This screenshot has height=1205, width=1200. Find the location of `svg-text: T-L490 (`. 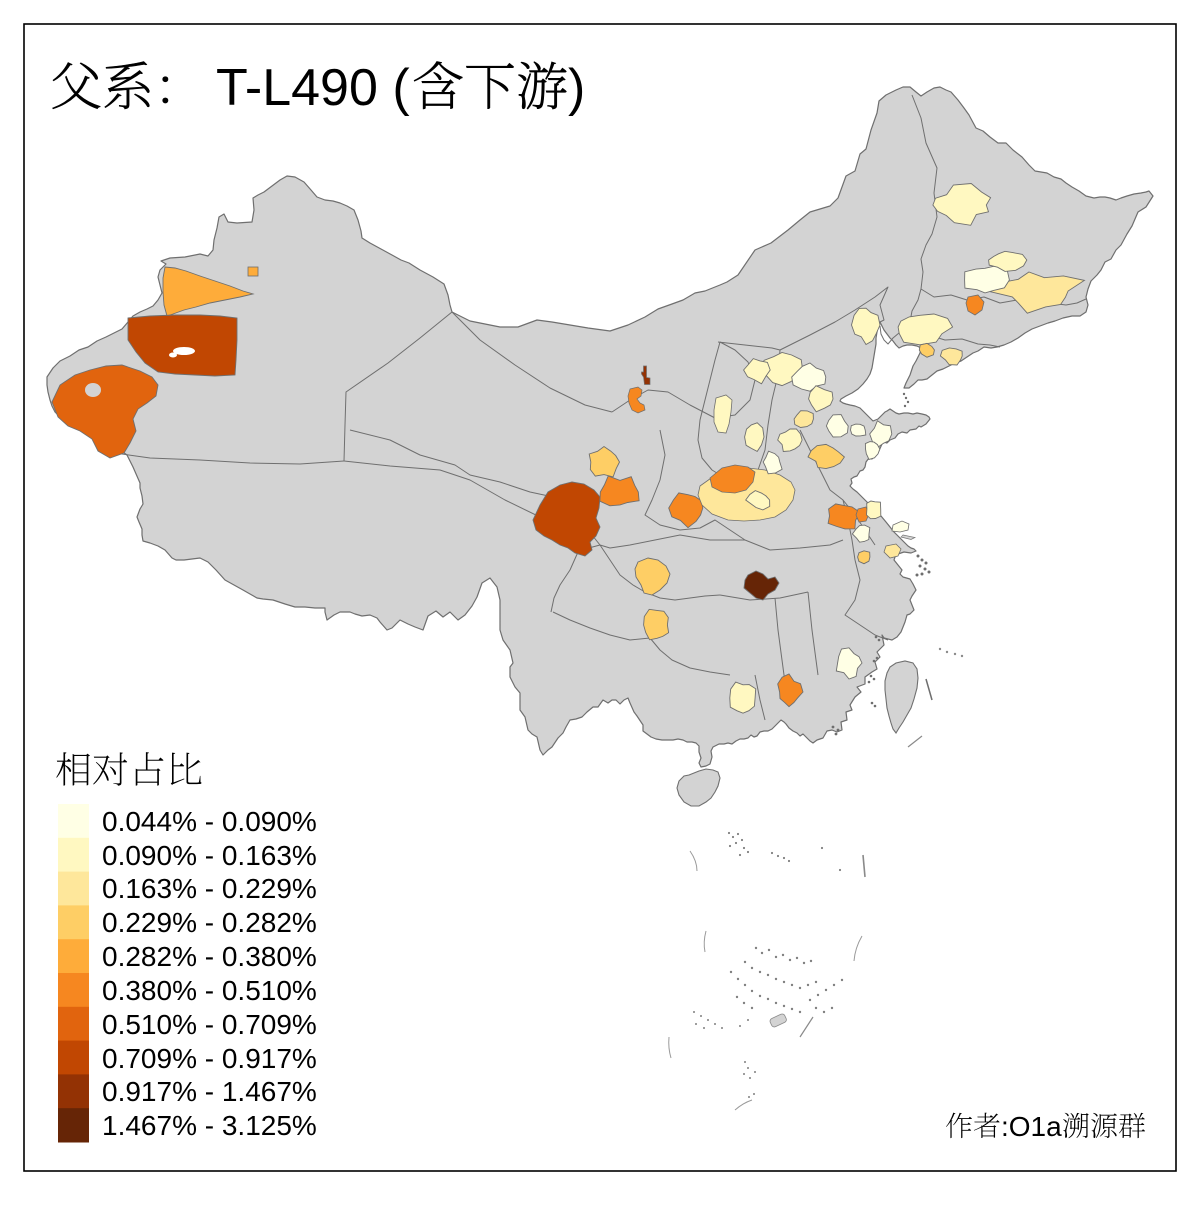

svg-text: T-L490 ( is located at coordinates (313, 88).